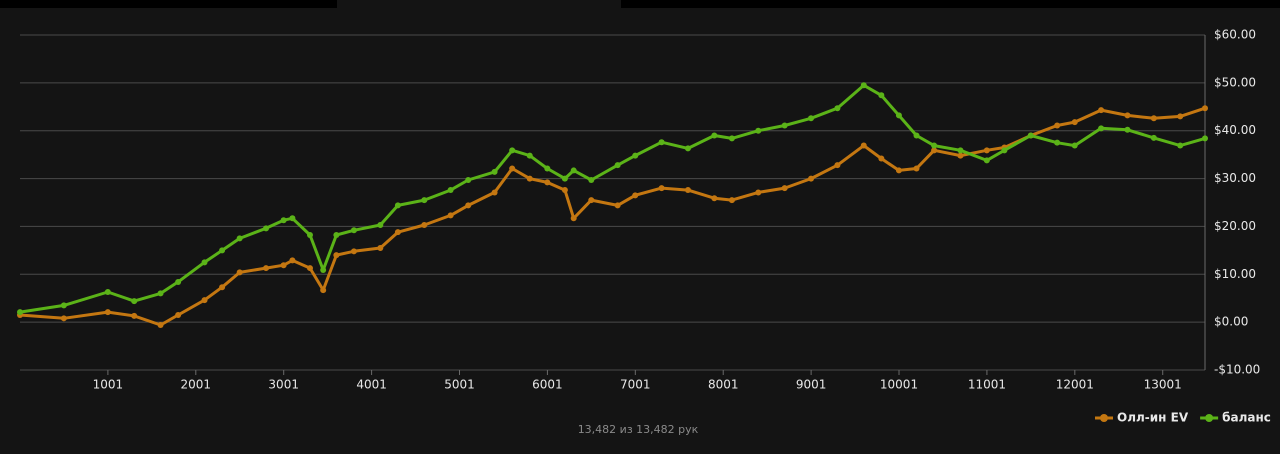 This screenshot has width=1280, height=454. Describe the element at coordinates (108, 385) in the screenshot. I see `x-tick-label: 1001` at that location.